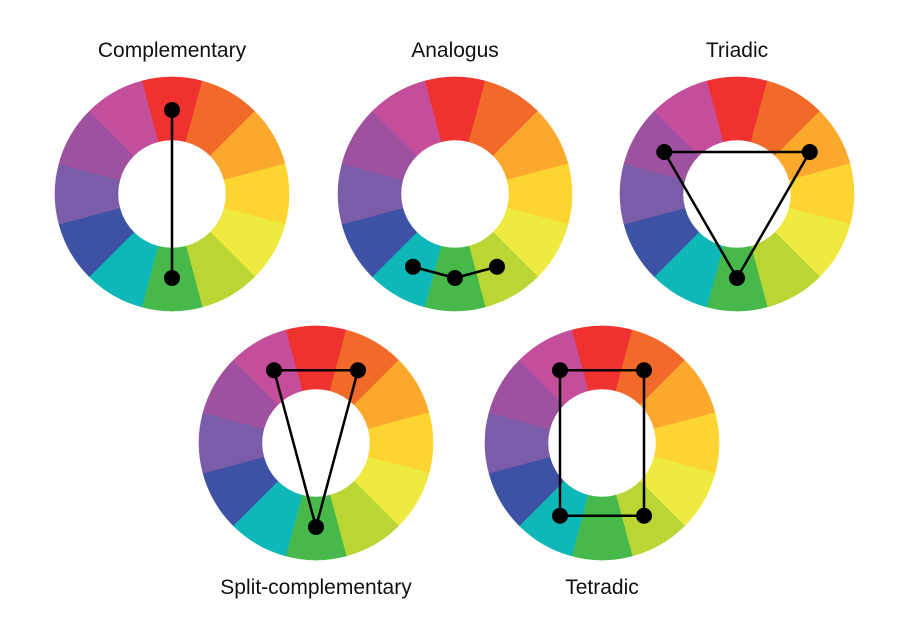 Image resolution: width=910 pixels, height=639 pixels. I want to click on wheel-label-triadic: Triadic, so click(737, 50).